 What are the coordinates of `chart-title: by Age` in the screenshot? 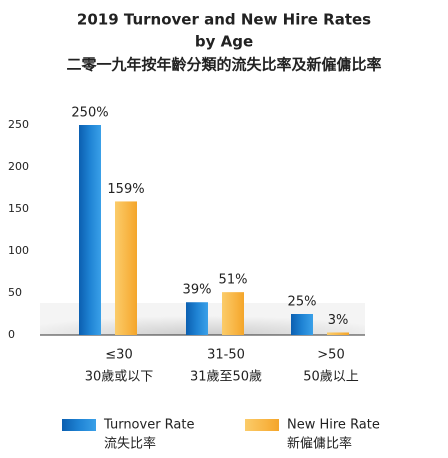 It's located at (224, 42).